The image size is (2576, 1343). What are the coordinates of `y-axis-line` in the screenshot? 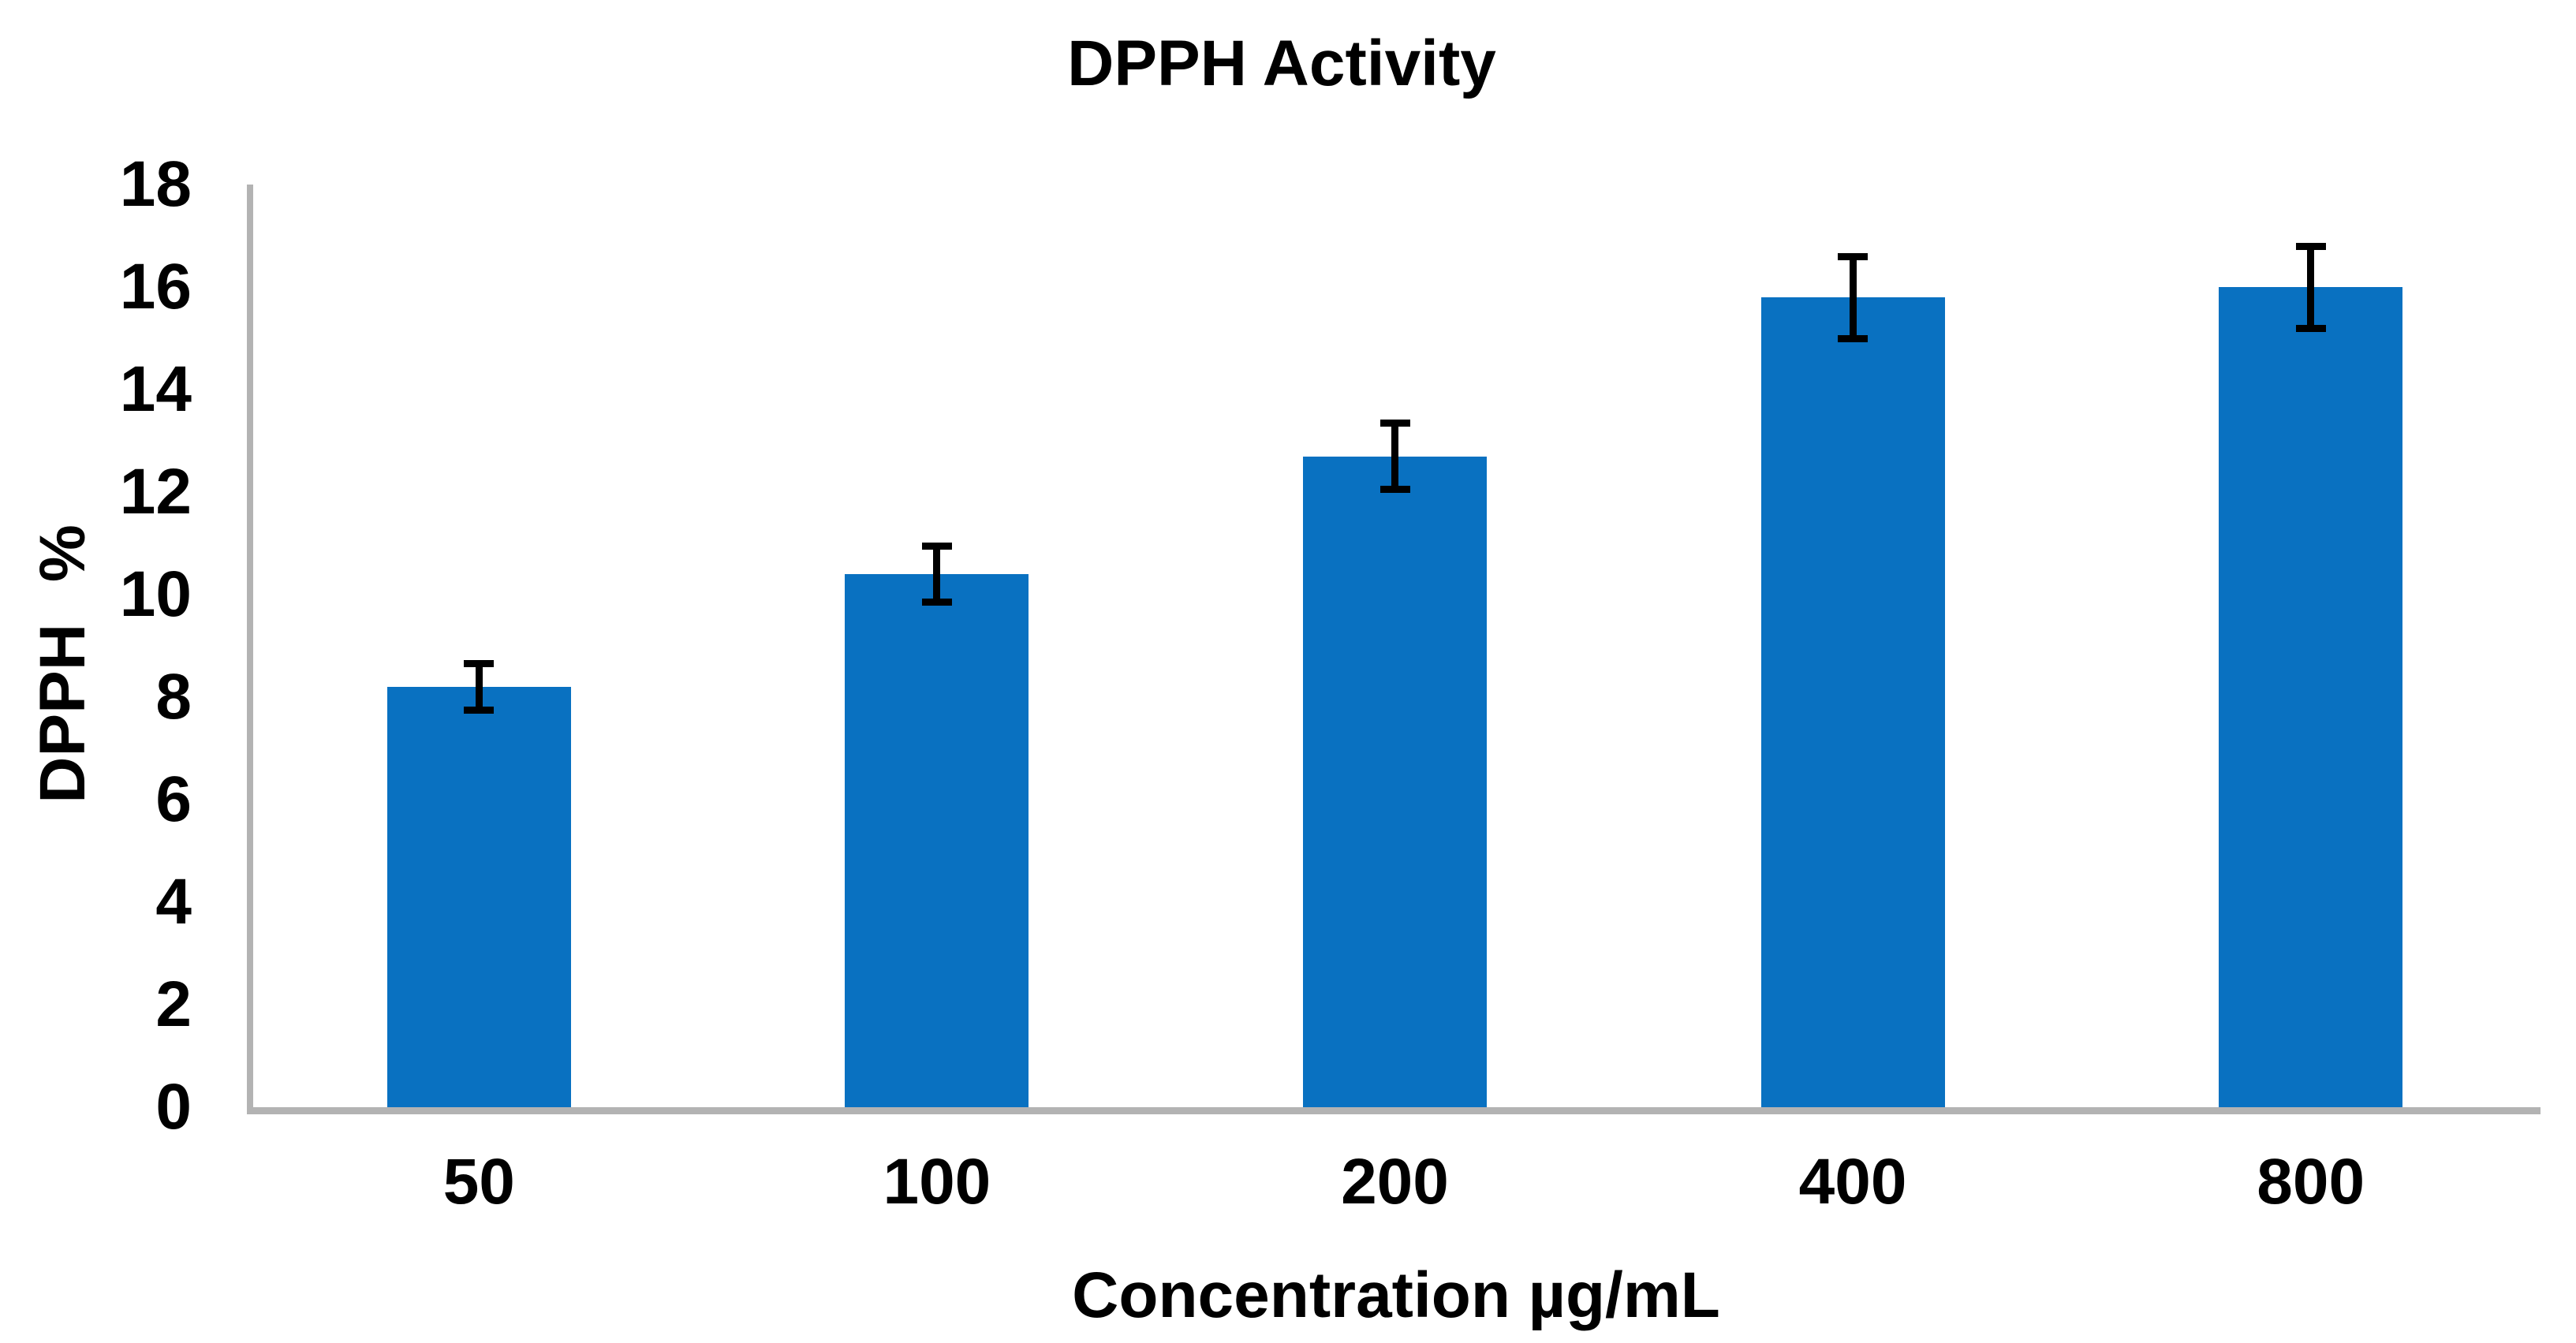 It's located at (250, 649).